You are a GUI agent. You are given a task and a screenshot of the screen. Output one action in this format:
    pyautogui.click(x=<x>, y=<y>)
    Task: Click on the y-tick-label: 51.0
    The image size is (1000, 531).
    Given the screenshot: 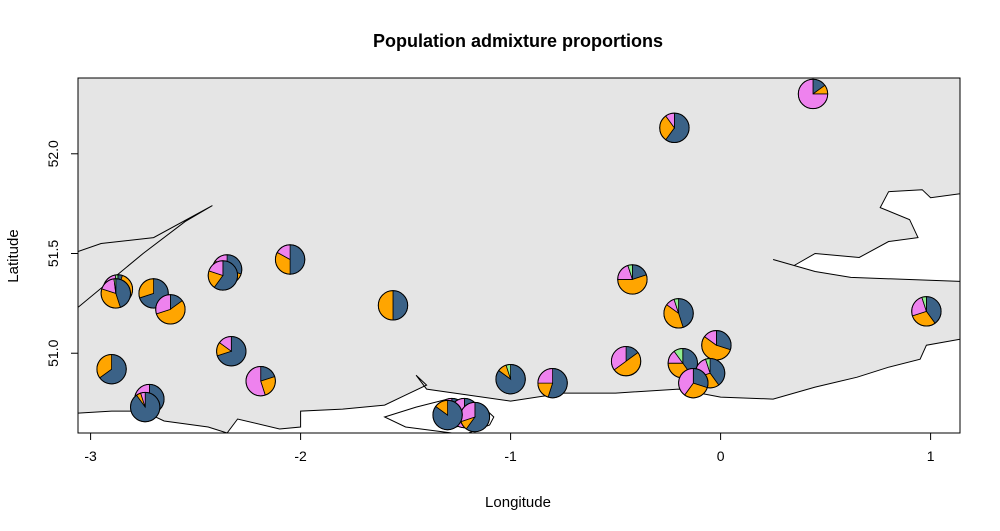 What is the action you would take?
    pyautogui.click(x=53, y=352)
    